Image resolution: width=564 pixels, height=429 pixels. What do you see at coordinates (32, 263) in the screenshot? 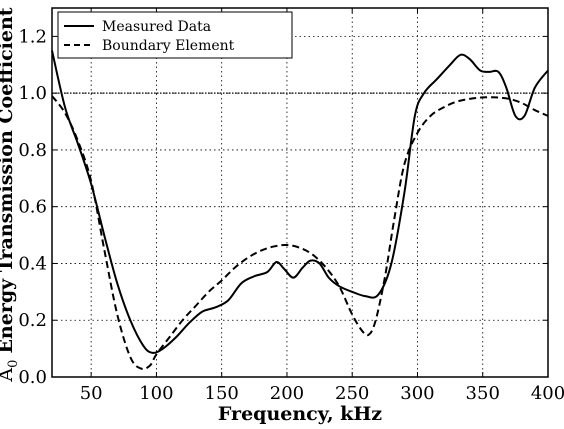
I see `y-tick-label: 0.4` at bounding box center [32, 263].